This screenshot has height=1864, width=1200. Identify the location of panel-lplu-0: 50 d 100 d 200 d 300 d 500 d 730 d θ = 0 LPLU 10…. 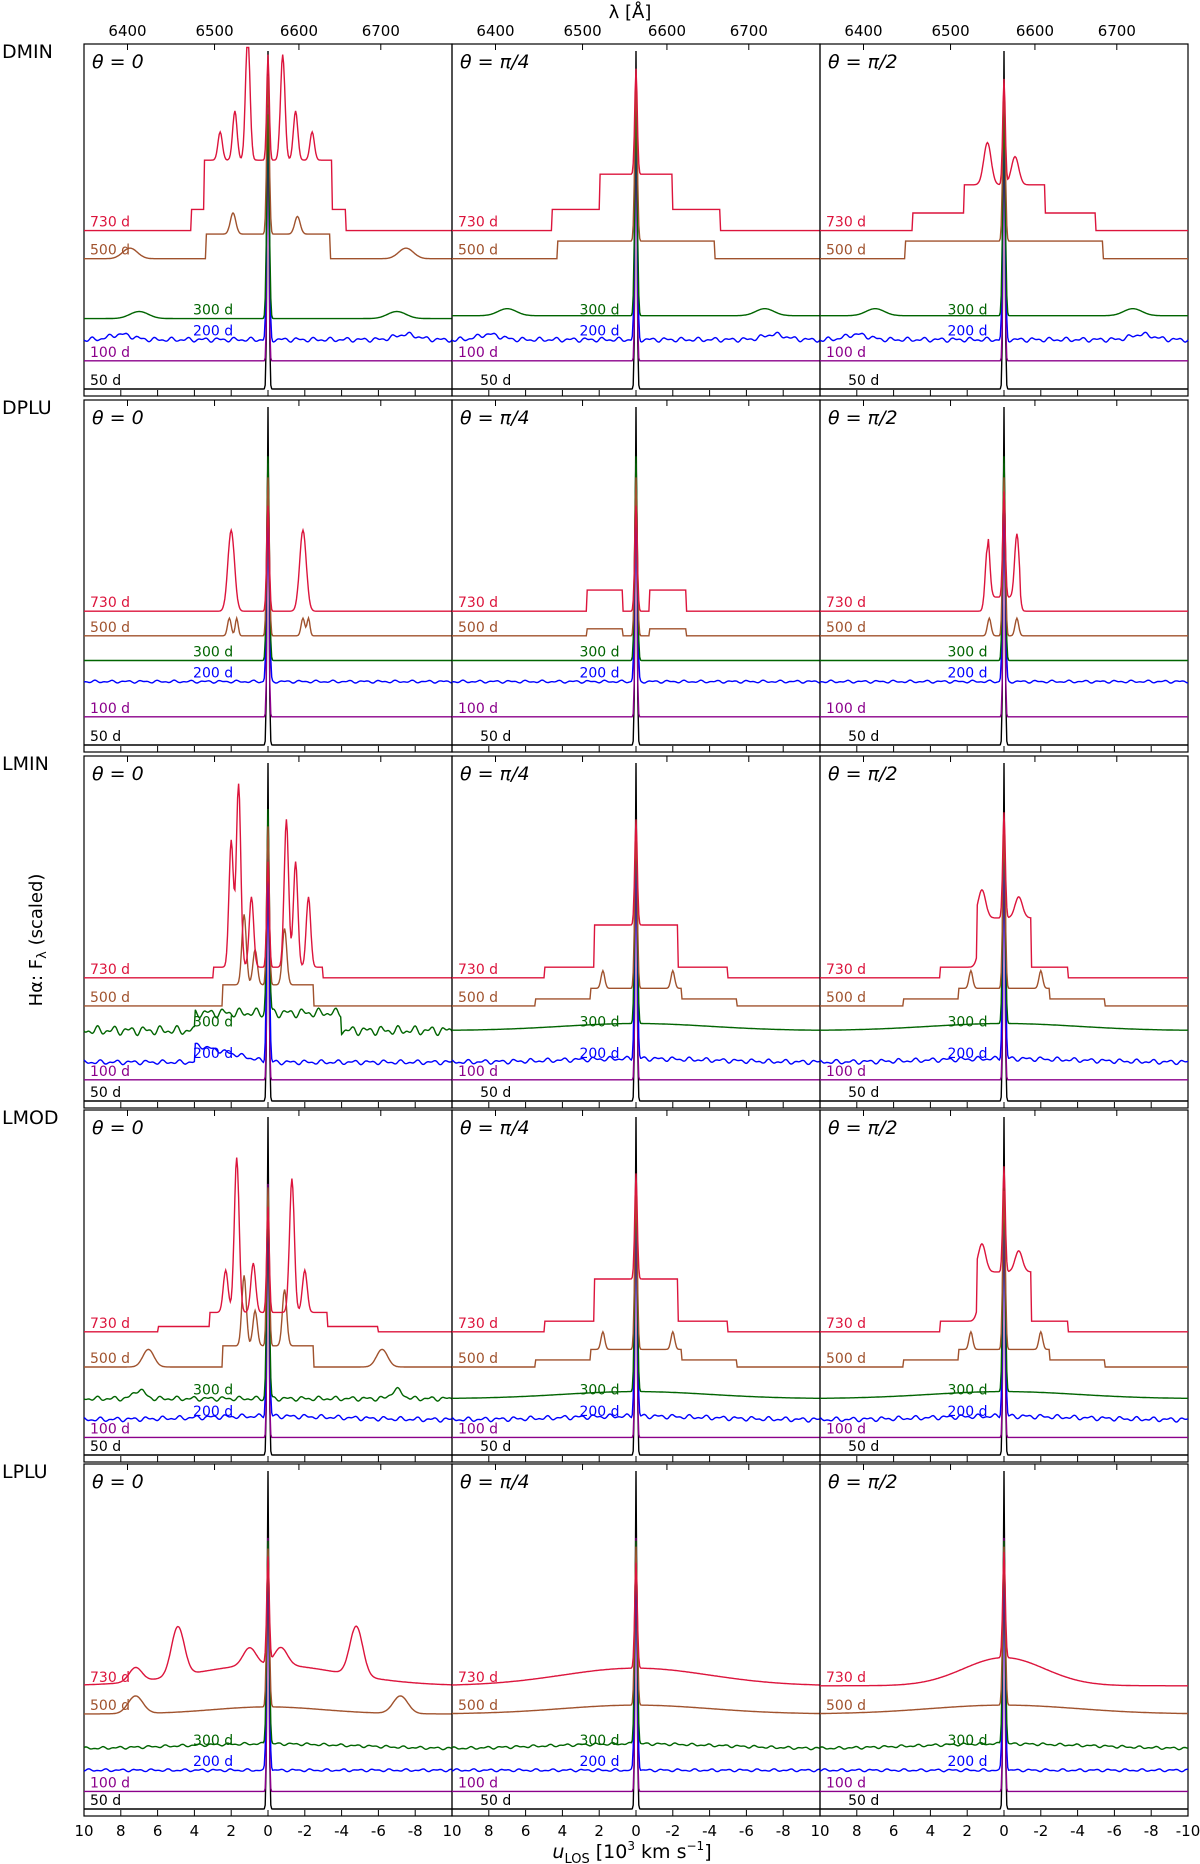
(227, 1650).